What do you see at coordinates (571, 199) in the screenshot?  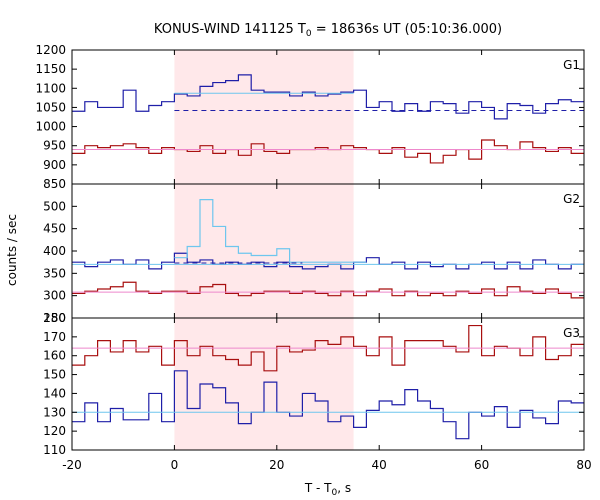 I see `panel-label: G2` at bounding box center [571, 199].